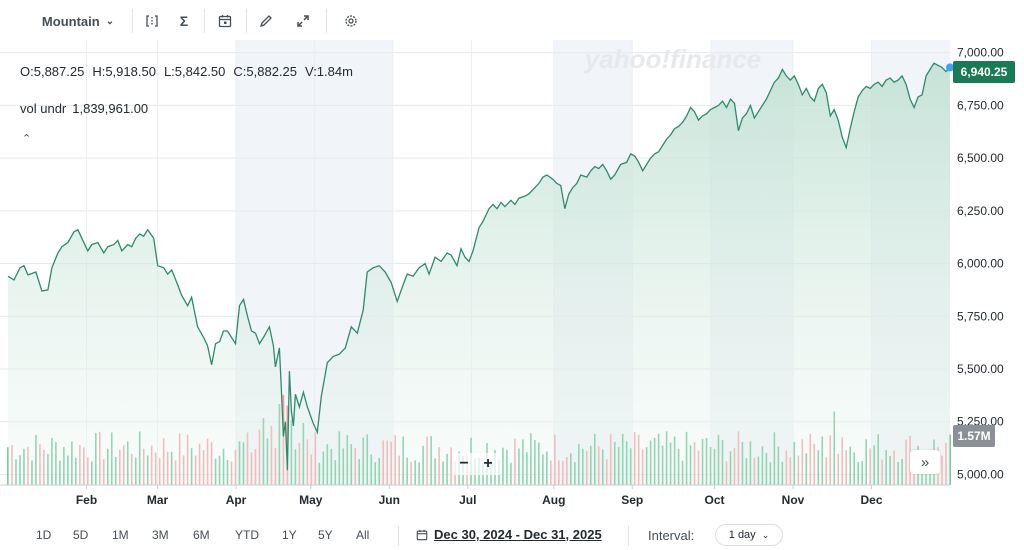  Describe the element at coordinates (152, 21) in the screenshot. I see `compare-icon` at that location.